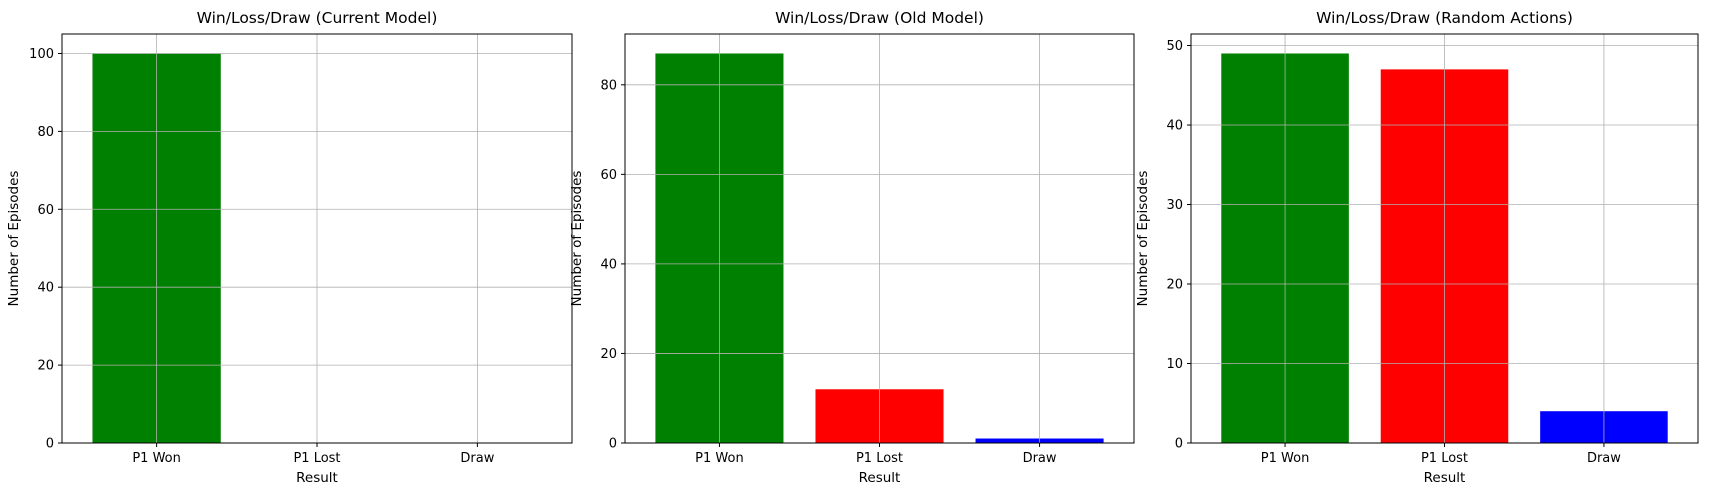 The height and width of the screenshot is (500, 1709). I want to click on y-tick-label: 50, so click(1174, 46).